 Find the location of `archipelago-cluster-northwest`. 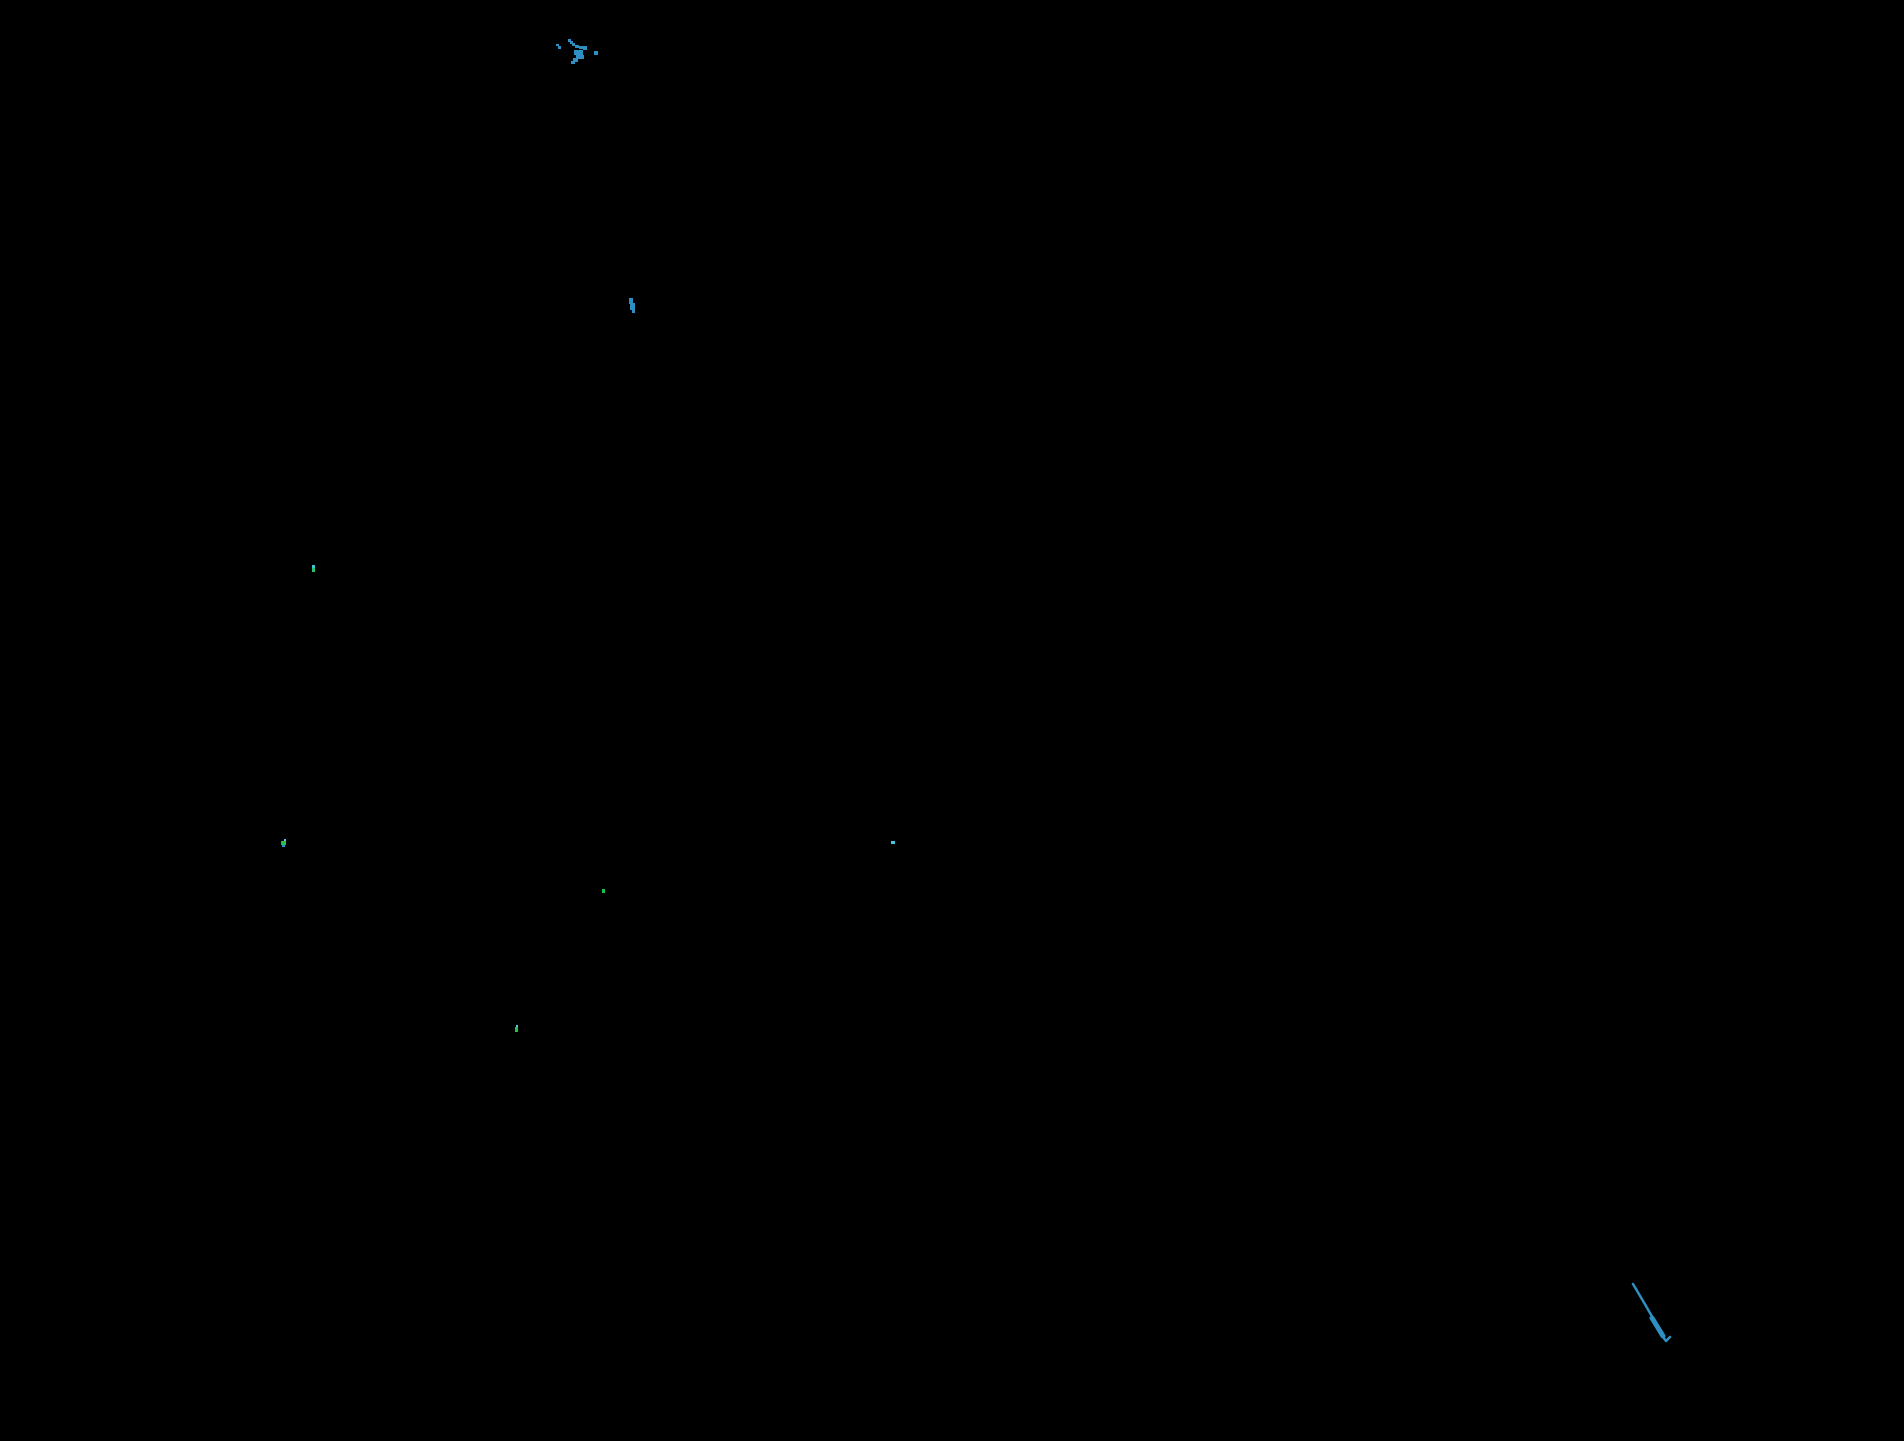

archipelago-cluster-northwest is located at coordinates (577, 51).